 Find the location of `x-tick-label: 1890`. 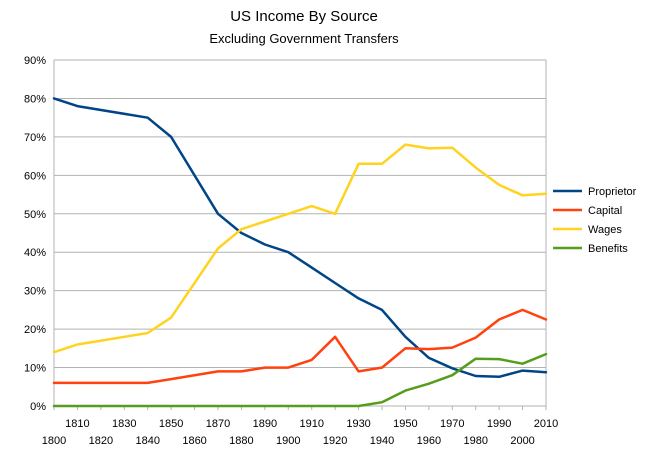

x-tick-label: 1890 is located at coordinates (265, 424).